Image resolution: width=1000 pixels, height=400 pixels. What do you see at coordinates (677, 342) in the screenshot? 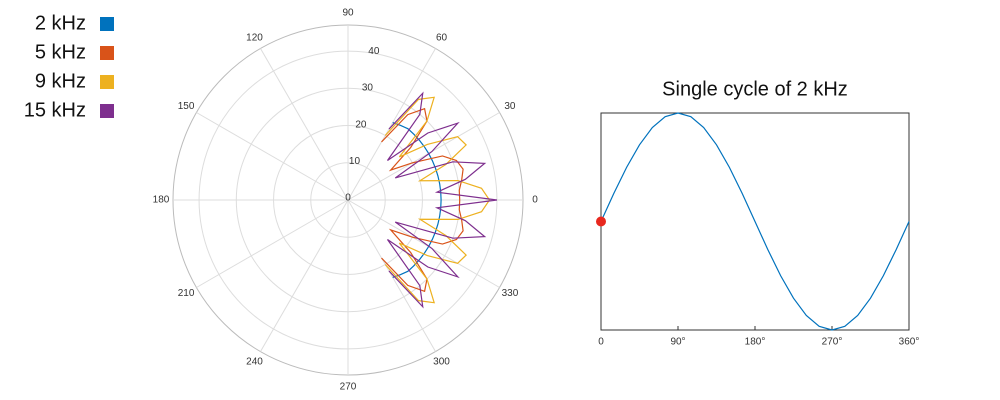
I see `x-tick-label: 90°` at bounding box center [677, 342].